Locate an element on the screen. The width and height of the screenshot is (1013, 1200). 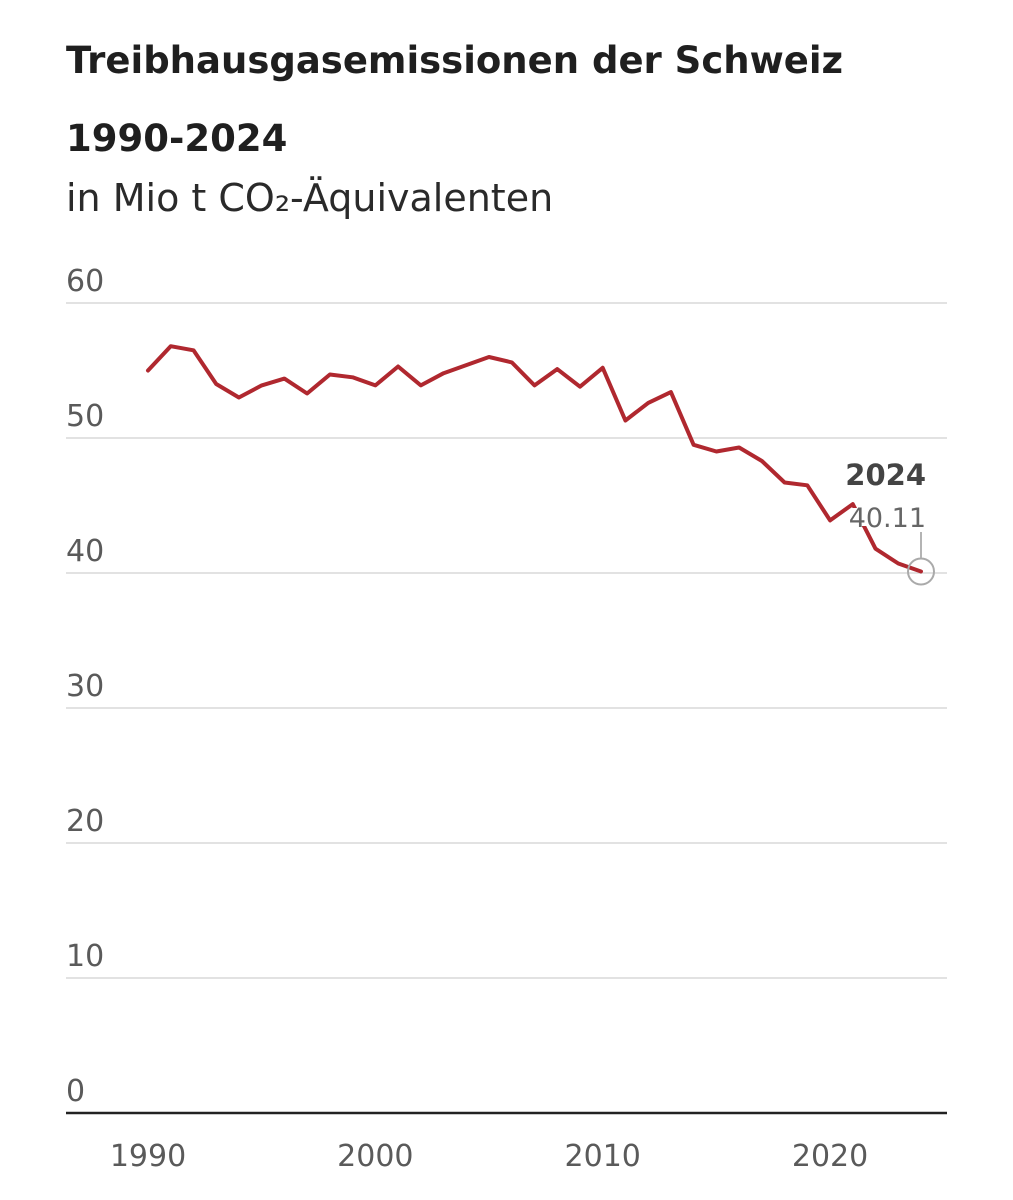
y-tick-label-10: 10 is located at coordinates (85, 956).